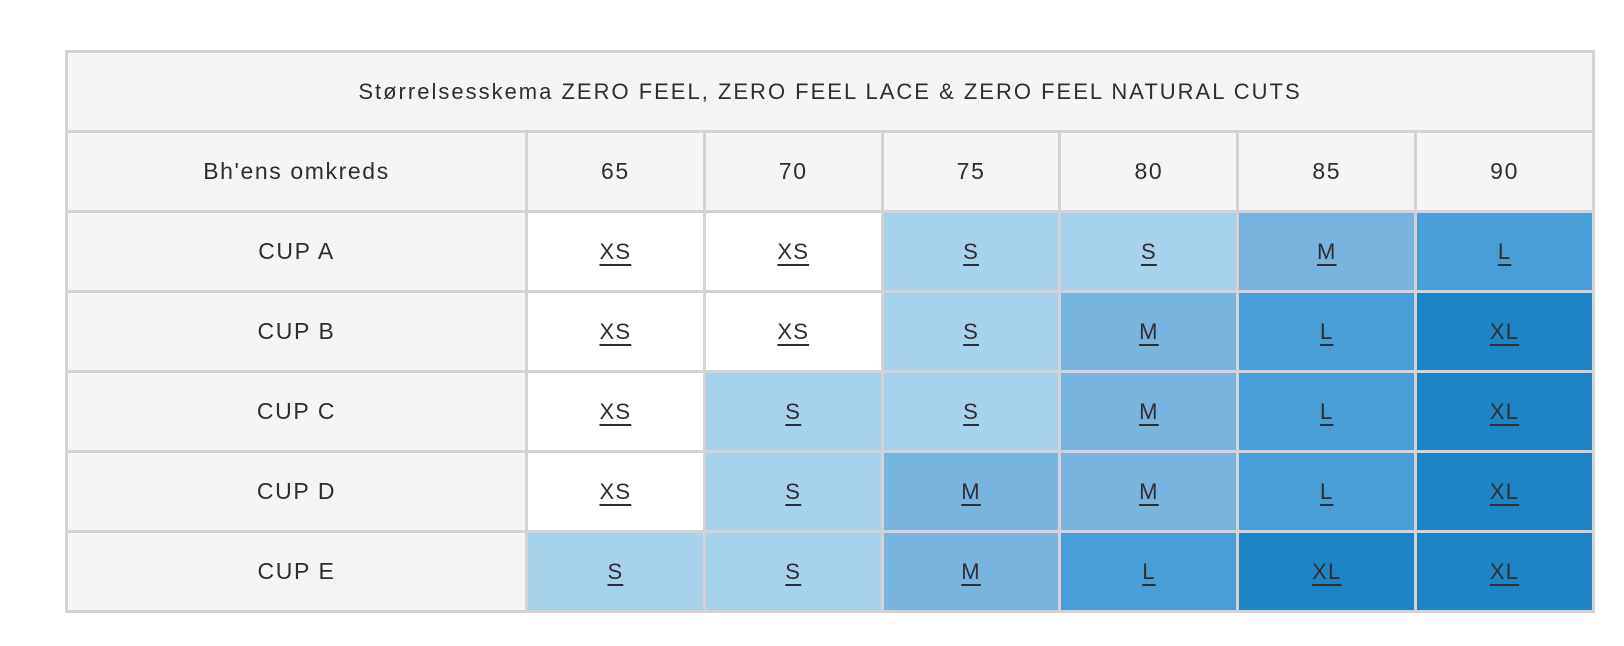  What do you see at coordinates (615, 171) in the screenshot?
I see `header-col-65: 65` at bounding box center [615, 171].